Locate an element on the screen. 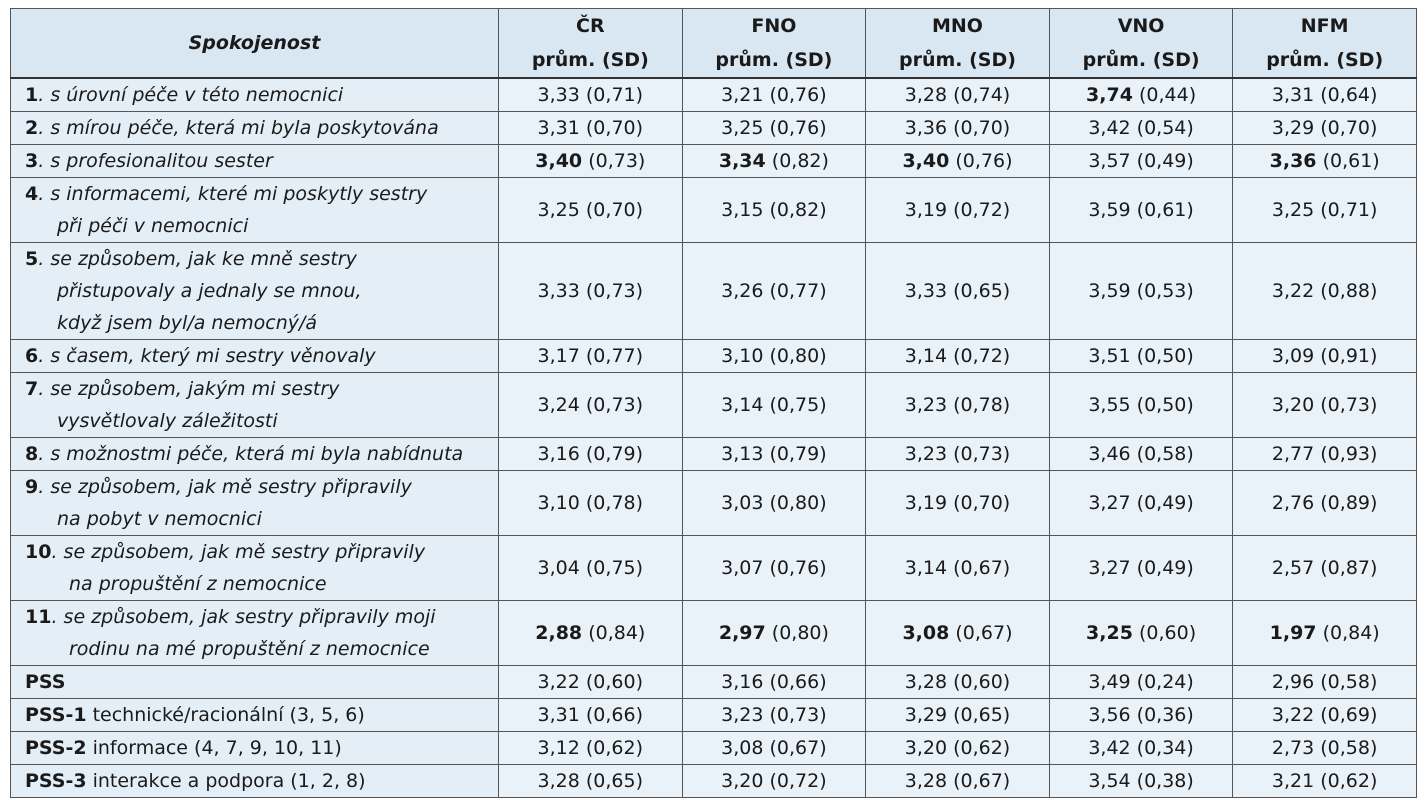 The width and height of the screenshot is (1426, 800). sd-value: (0,72) is located at coordinates (979, 356).